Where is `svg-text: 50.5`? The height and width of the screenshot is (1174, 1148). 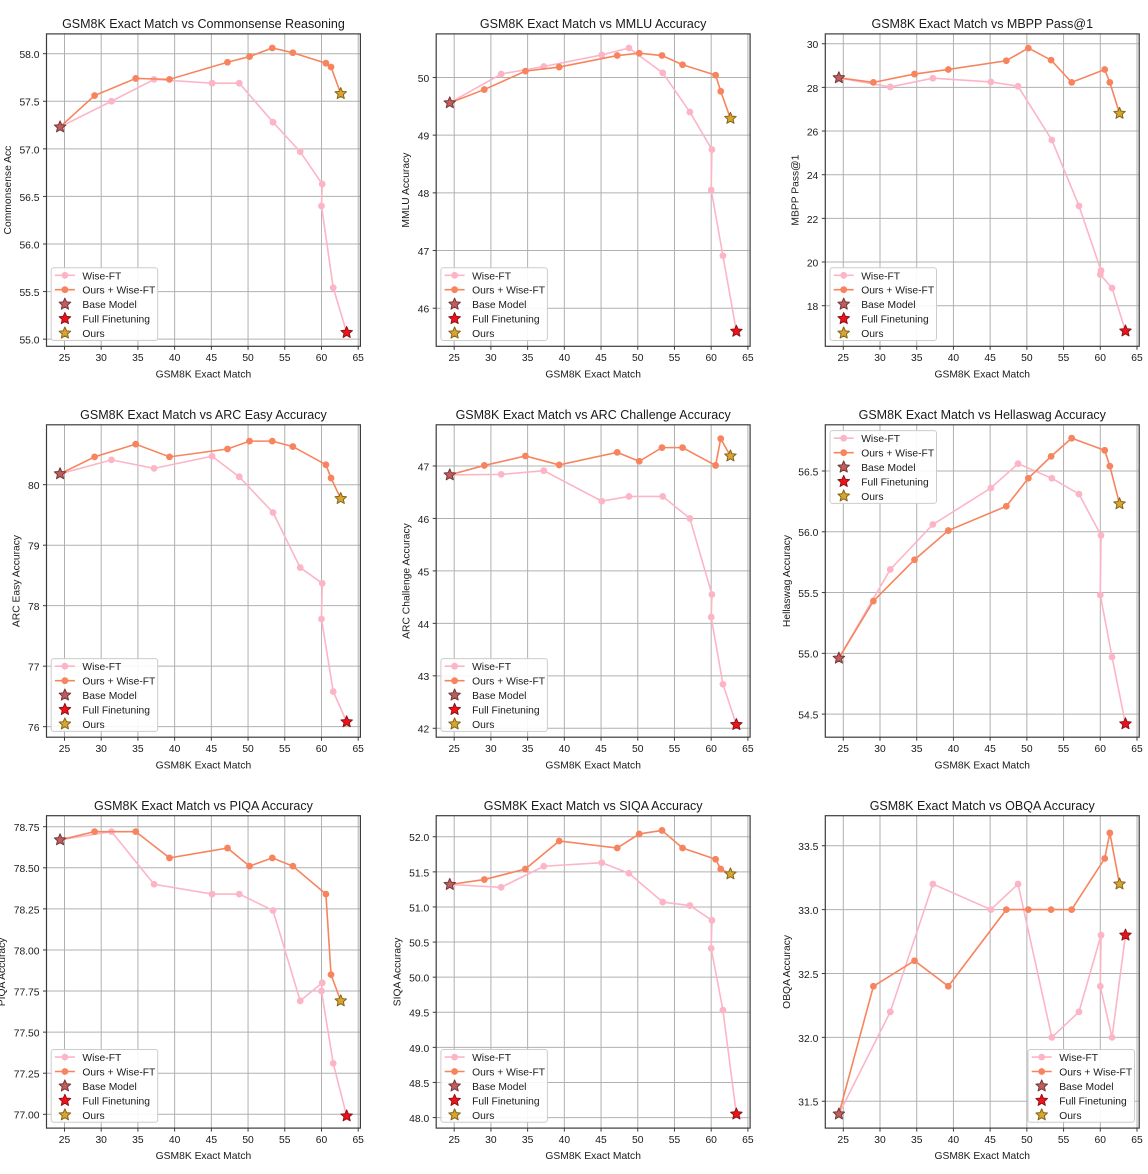
svg-text: 50.5 is located at coordinates (419, 943).